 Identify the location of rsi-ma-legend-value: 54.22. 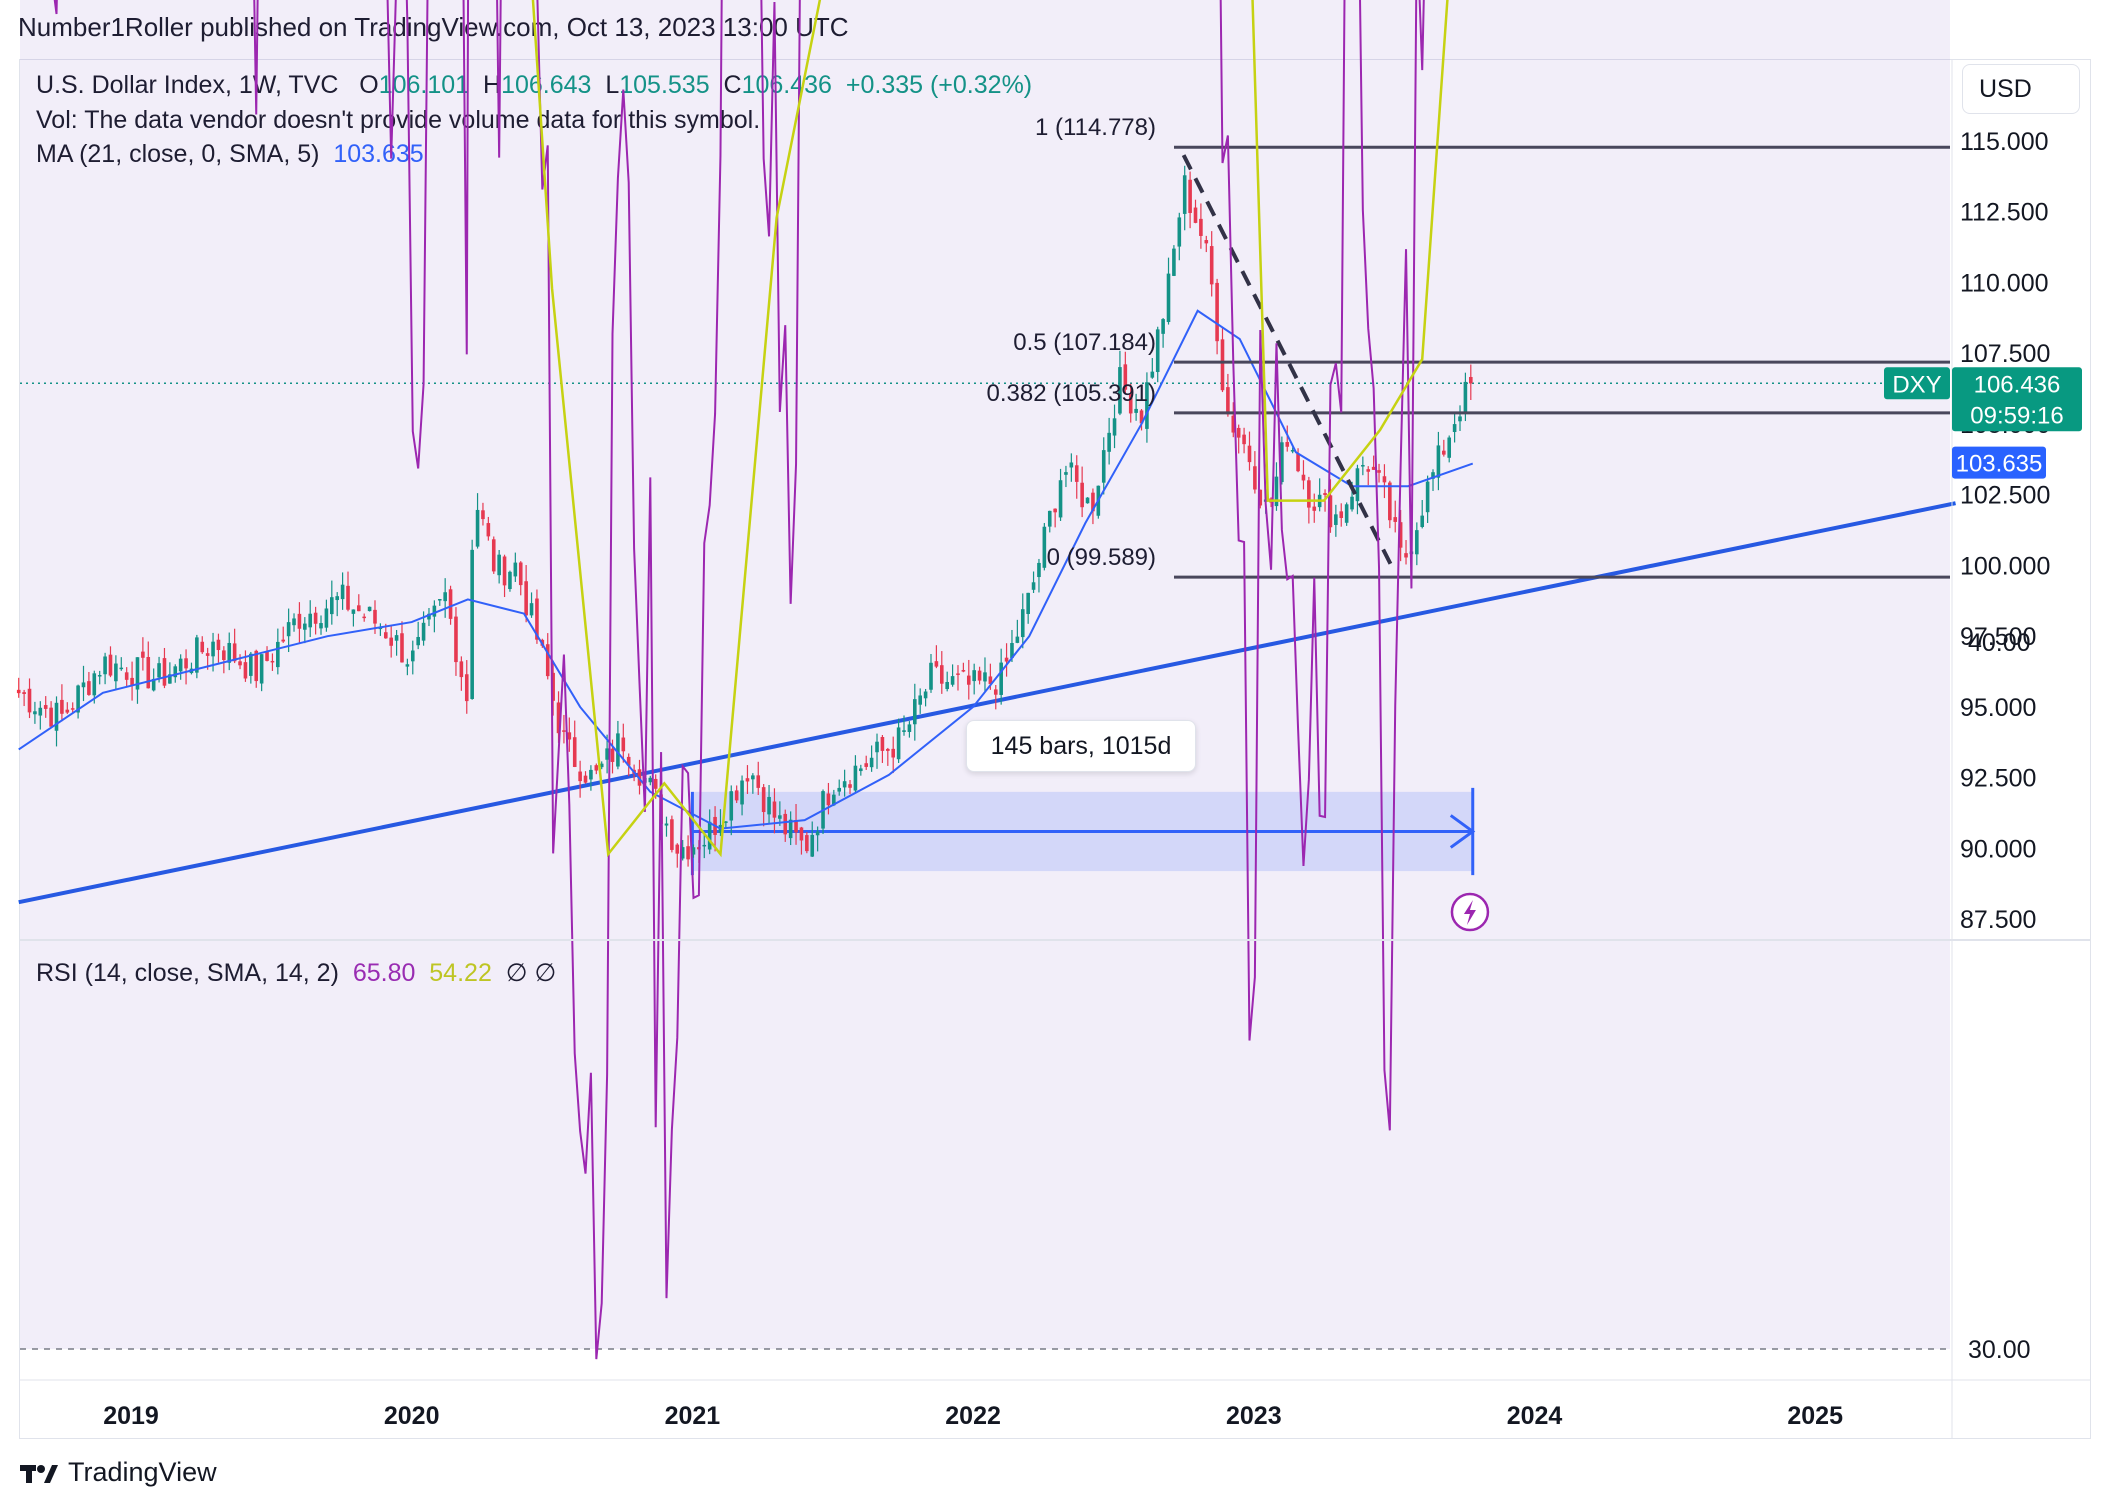
(460, 973).